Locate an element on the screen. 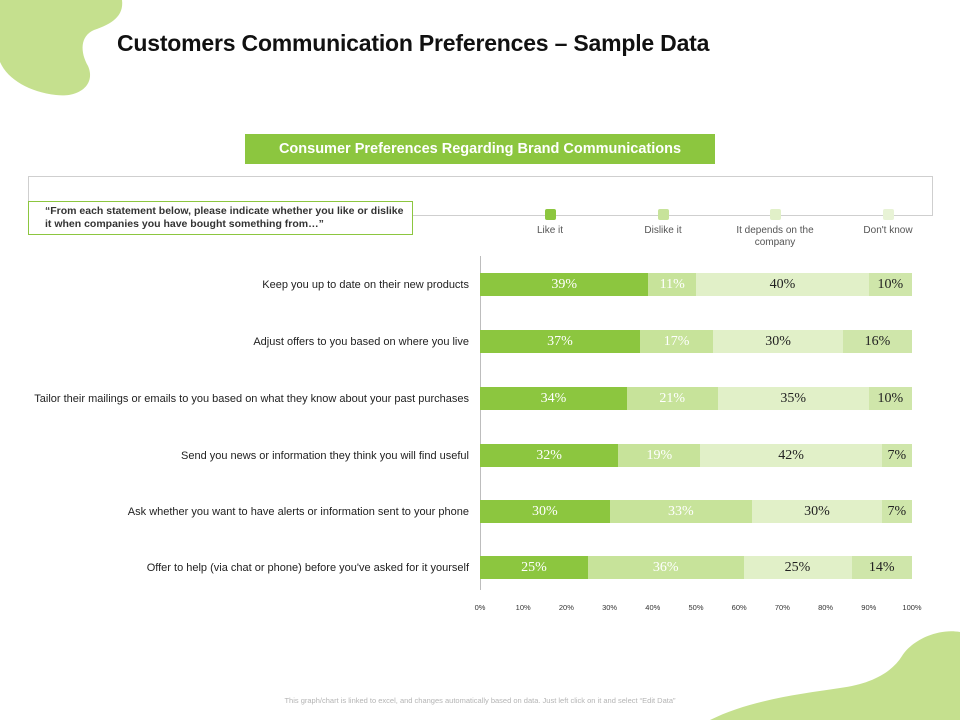  bar-segment-depends: 40% is located at coordinates (782, 284).